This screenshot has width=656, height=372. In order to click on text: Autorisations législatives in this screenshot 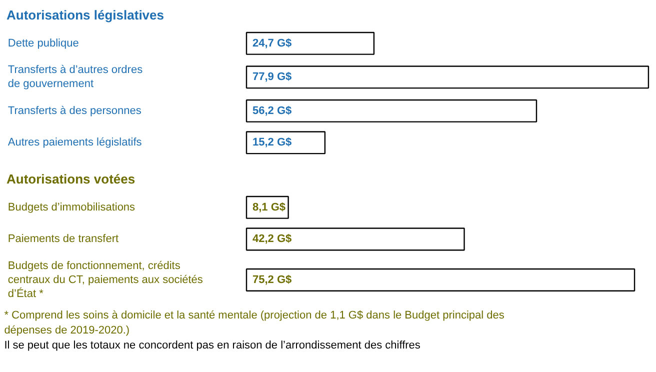, I will do `click(85, 15)`.